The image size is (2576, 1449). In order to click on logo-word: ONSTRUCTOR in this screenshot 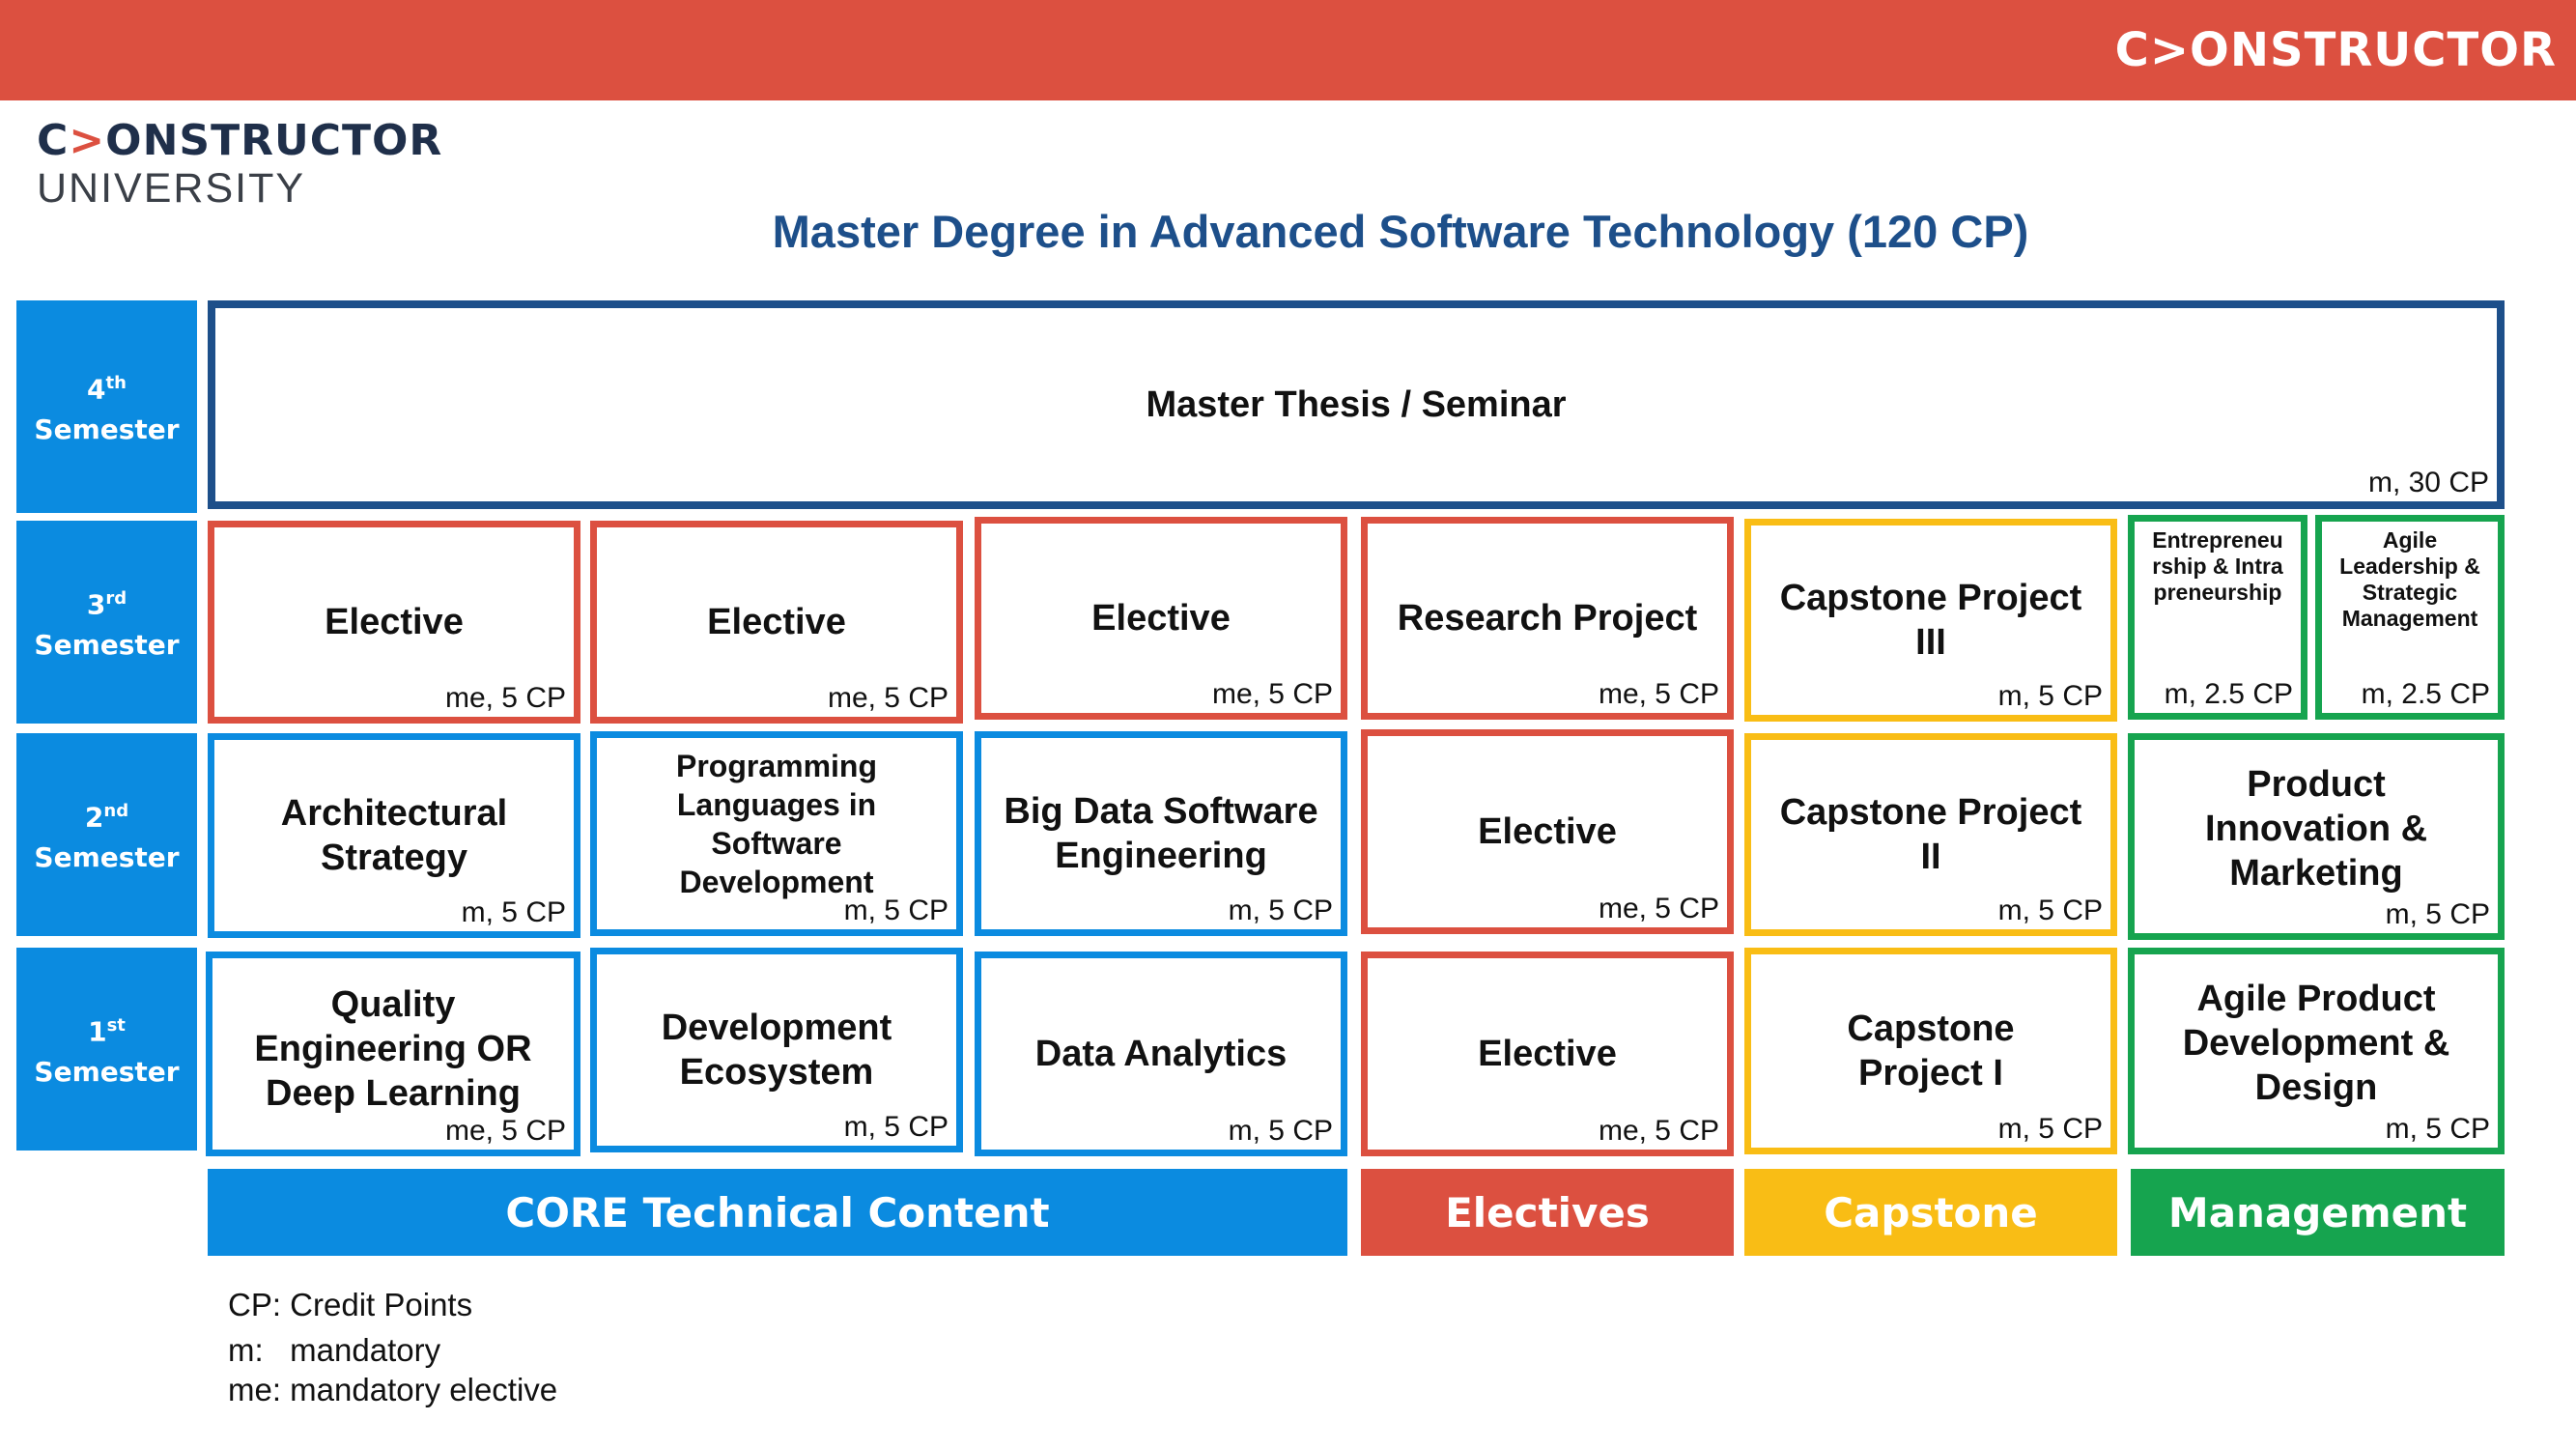, I will do `click(274, 140)`.